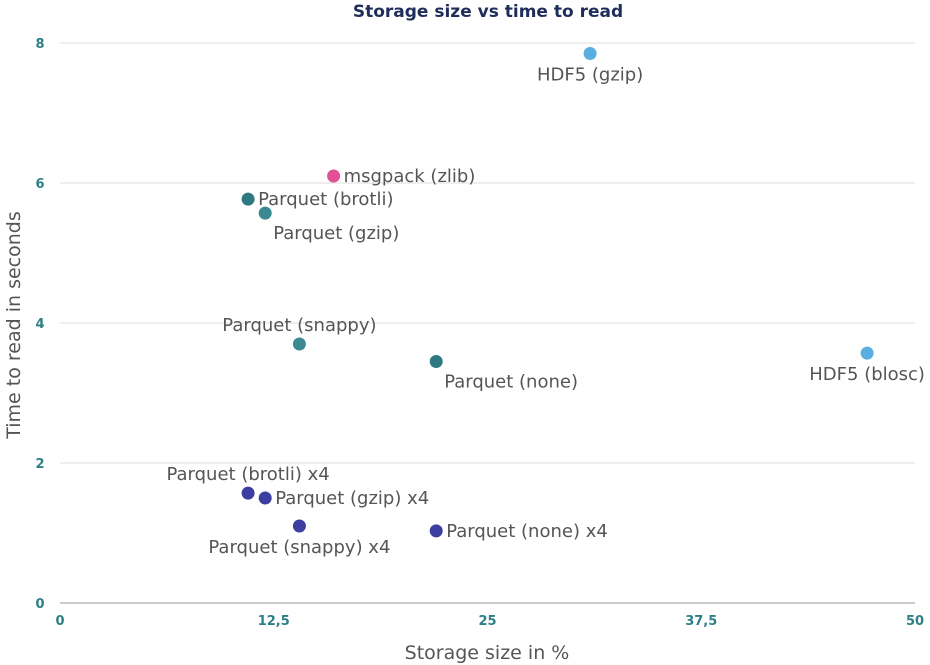 This screenshot has width=930, height=665. I want to click on point-label: Parquet (snappy), so click(299, 325).